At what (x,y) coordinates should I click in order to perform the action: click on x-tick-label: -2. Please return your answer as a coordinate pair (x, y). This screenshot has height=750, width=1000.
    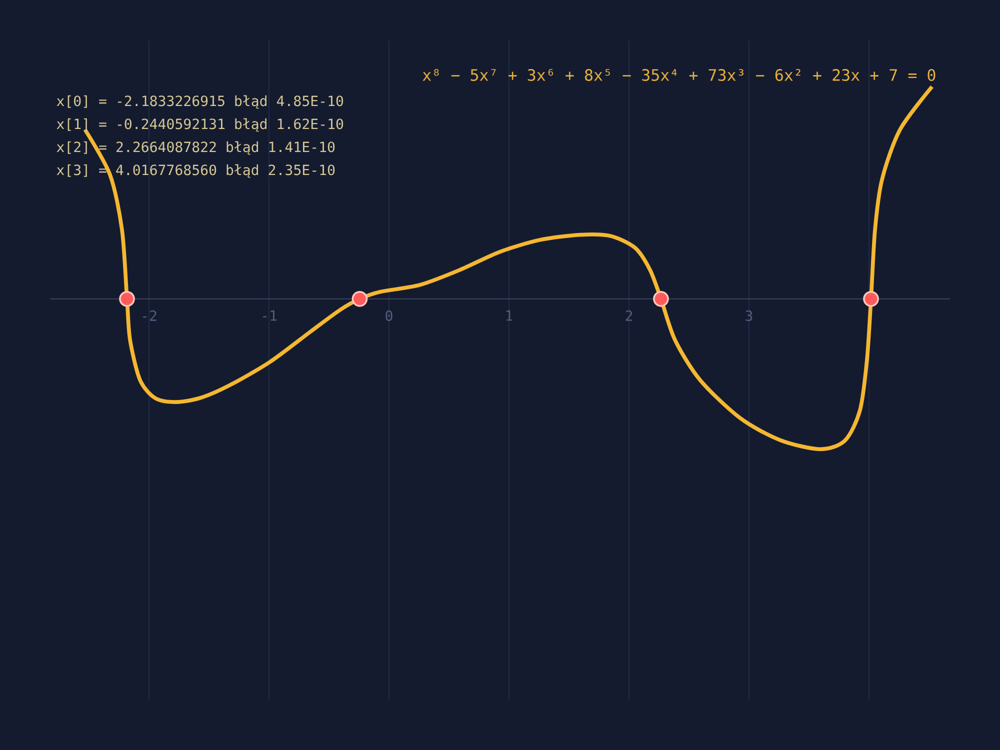
    Looking at the image, I should click on (149, 315).